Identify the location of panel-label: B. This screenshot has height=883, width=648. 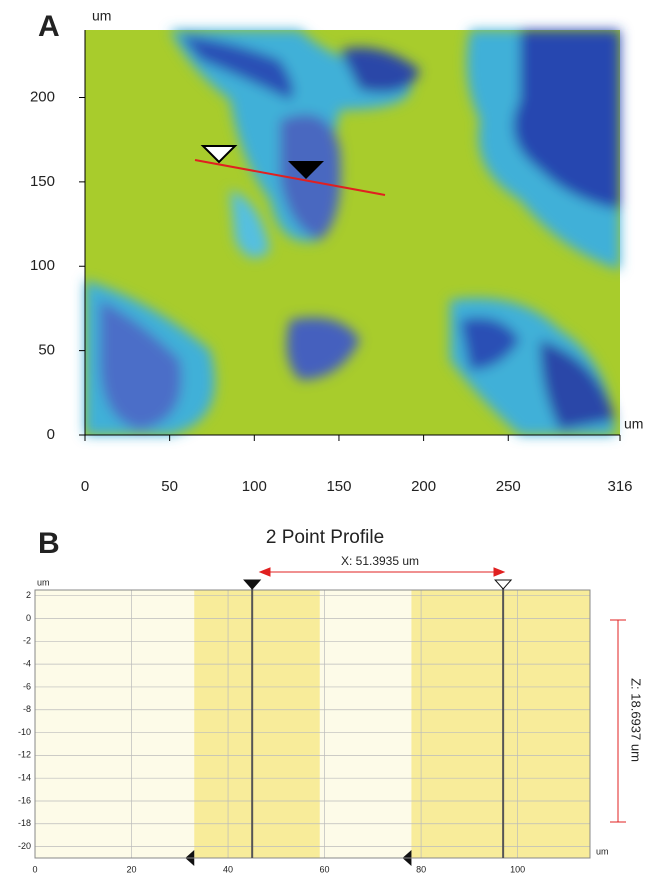
(49, 543).